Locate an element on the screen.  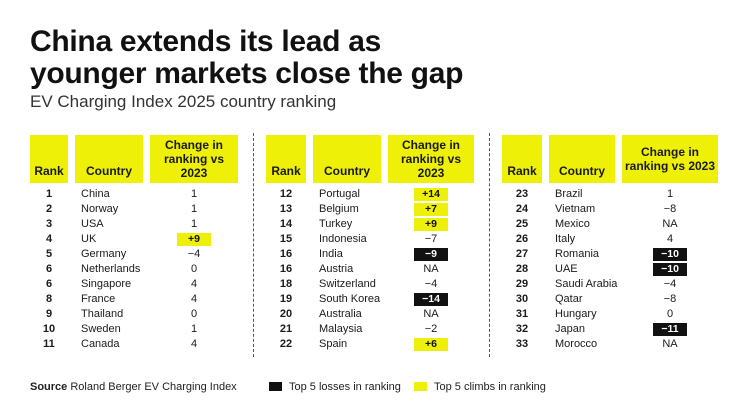
table-row: 12 Portugal +14 is located at coordinates (370, 194).